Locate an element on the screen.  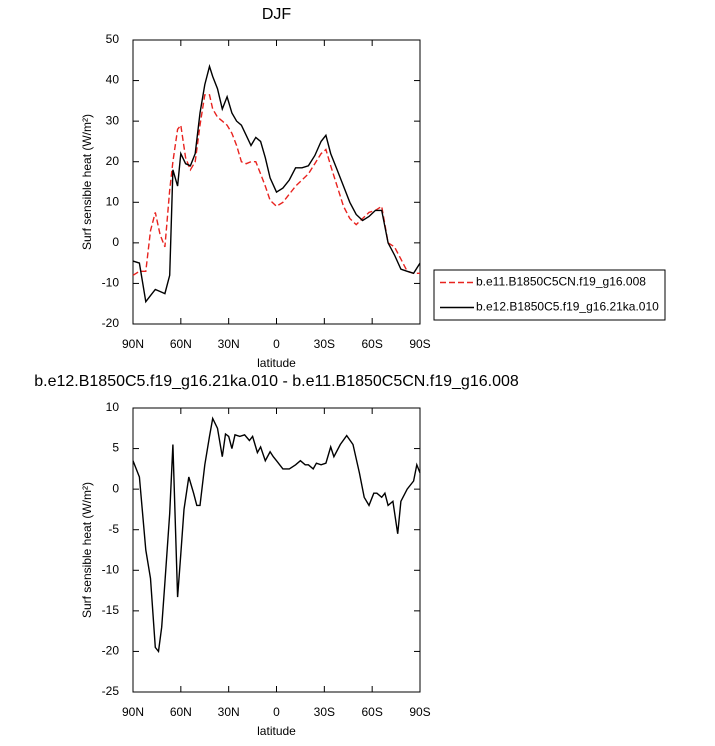
y-tick-label: -15 is located at coordinates (111, 610).